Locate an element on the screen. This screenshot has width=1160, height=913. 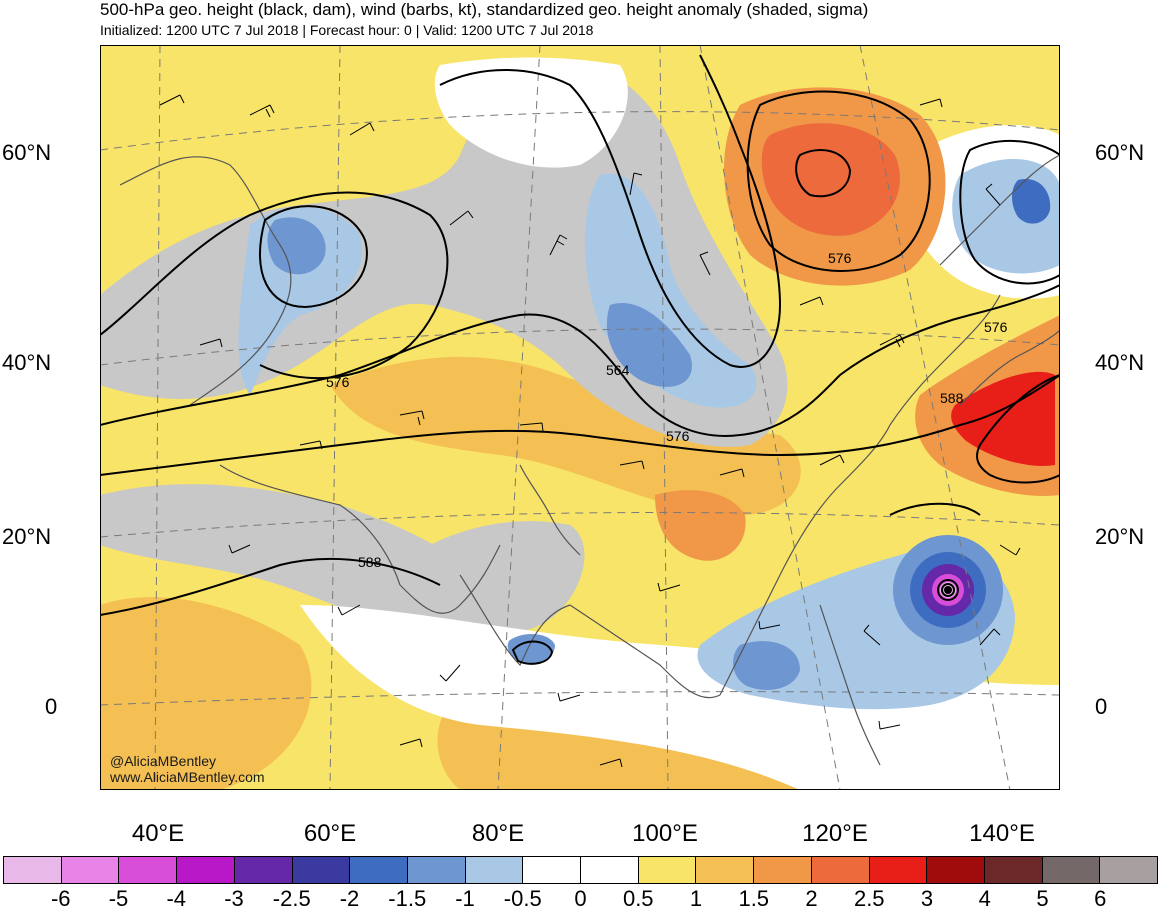
coast-europe is located at coordinates (205, 281).